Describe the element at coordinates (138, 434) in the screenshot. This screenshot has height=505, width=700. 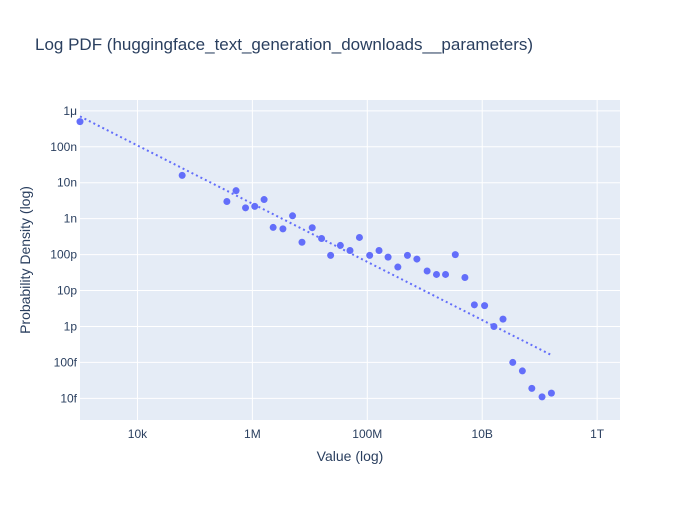
I see `x-tick-label: 10k` at that location.